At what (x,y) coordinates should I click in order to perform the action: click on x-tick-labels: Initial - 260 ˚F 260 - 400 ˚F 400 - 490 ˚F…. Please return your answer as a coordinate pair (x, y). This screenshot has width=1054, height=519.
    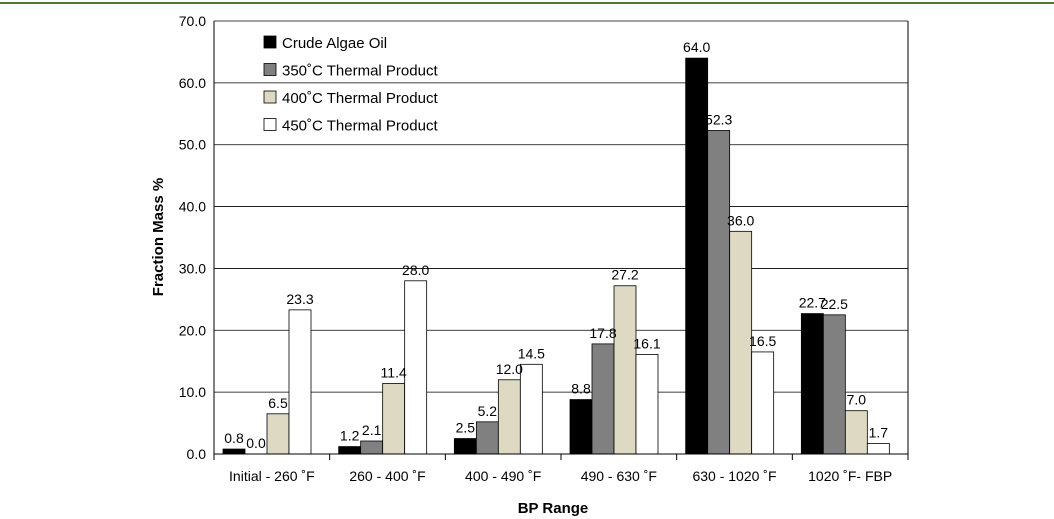
    Looking at the image, I should click on (560, 476).